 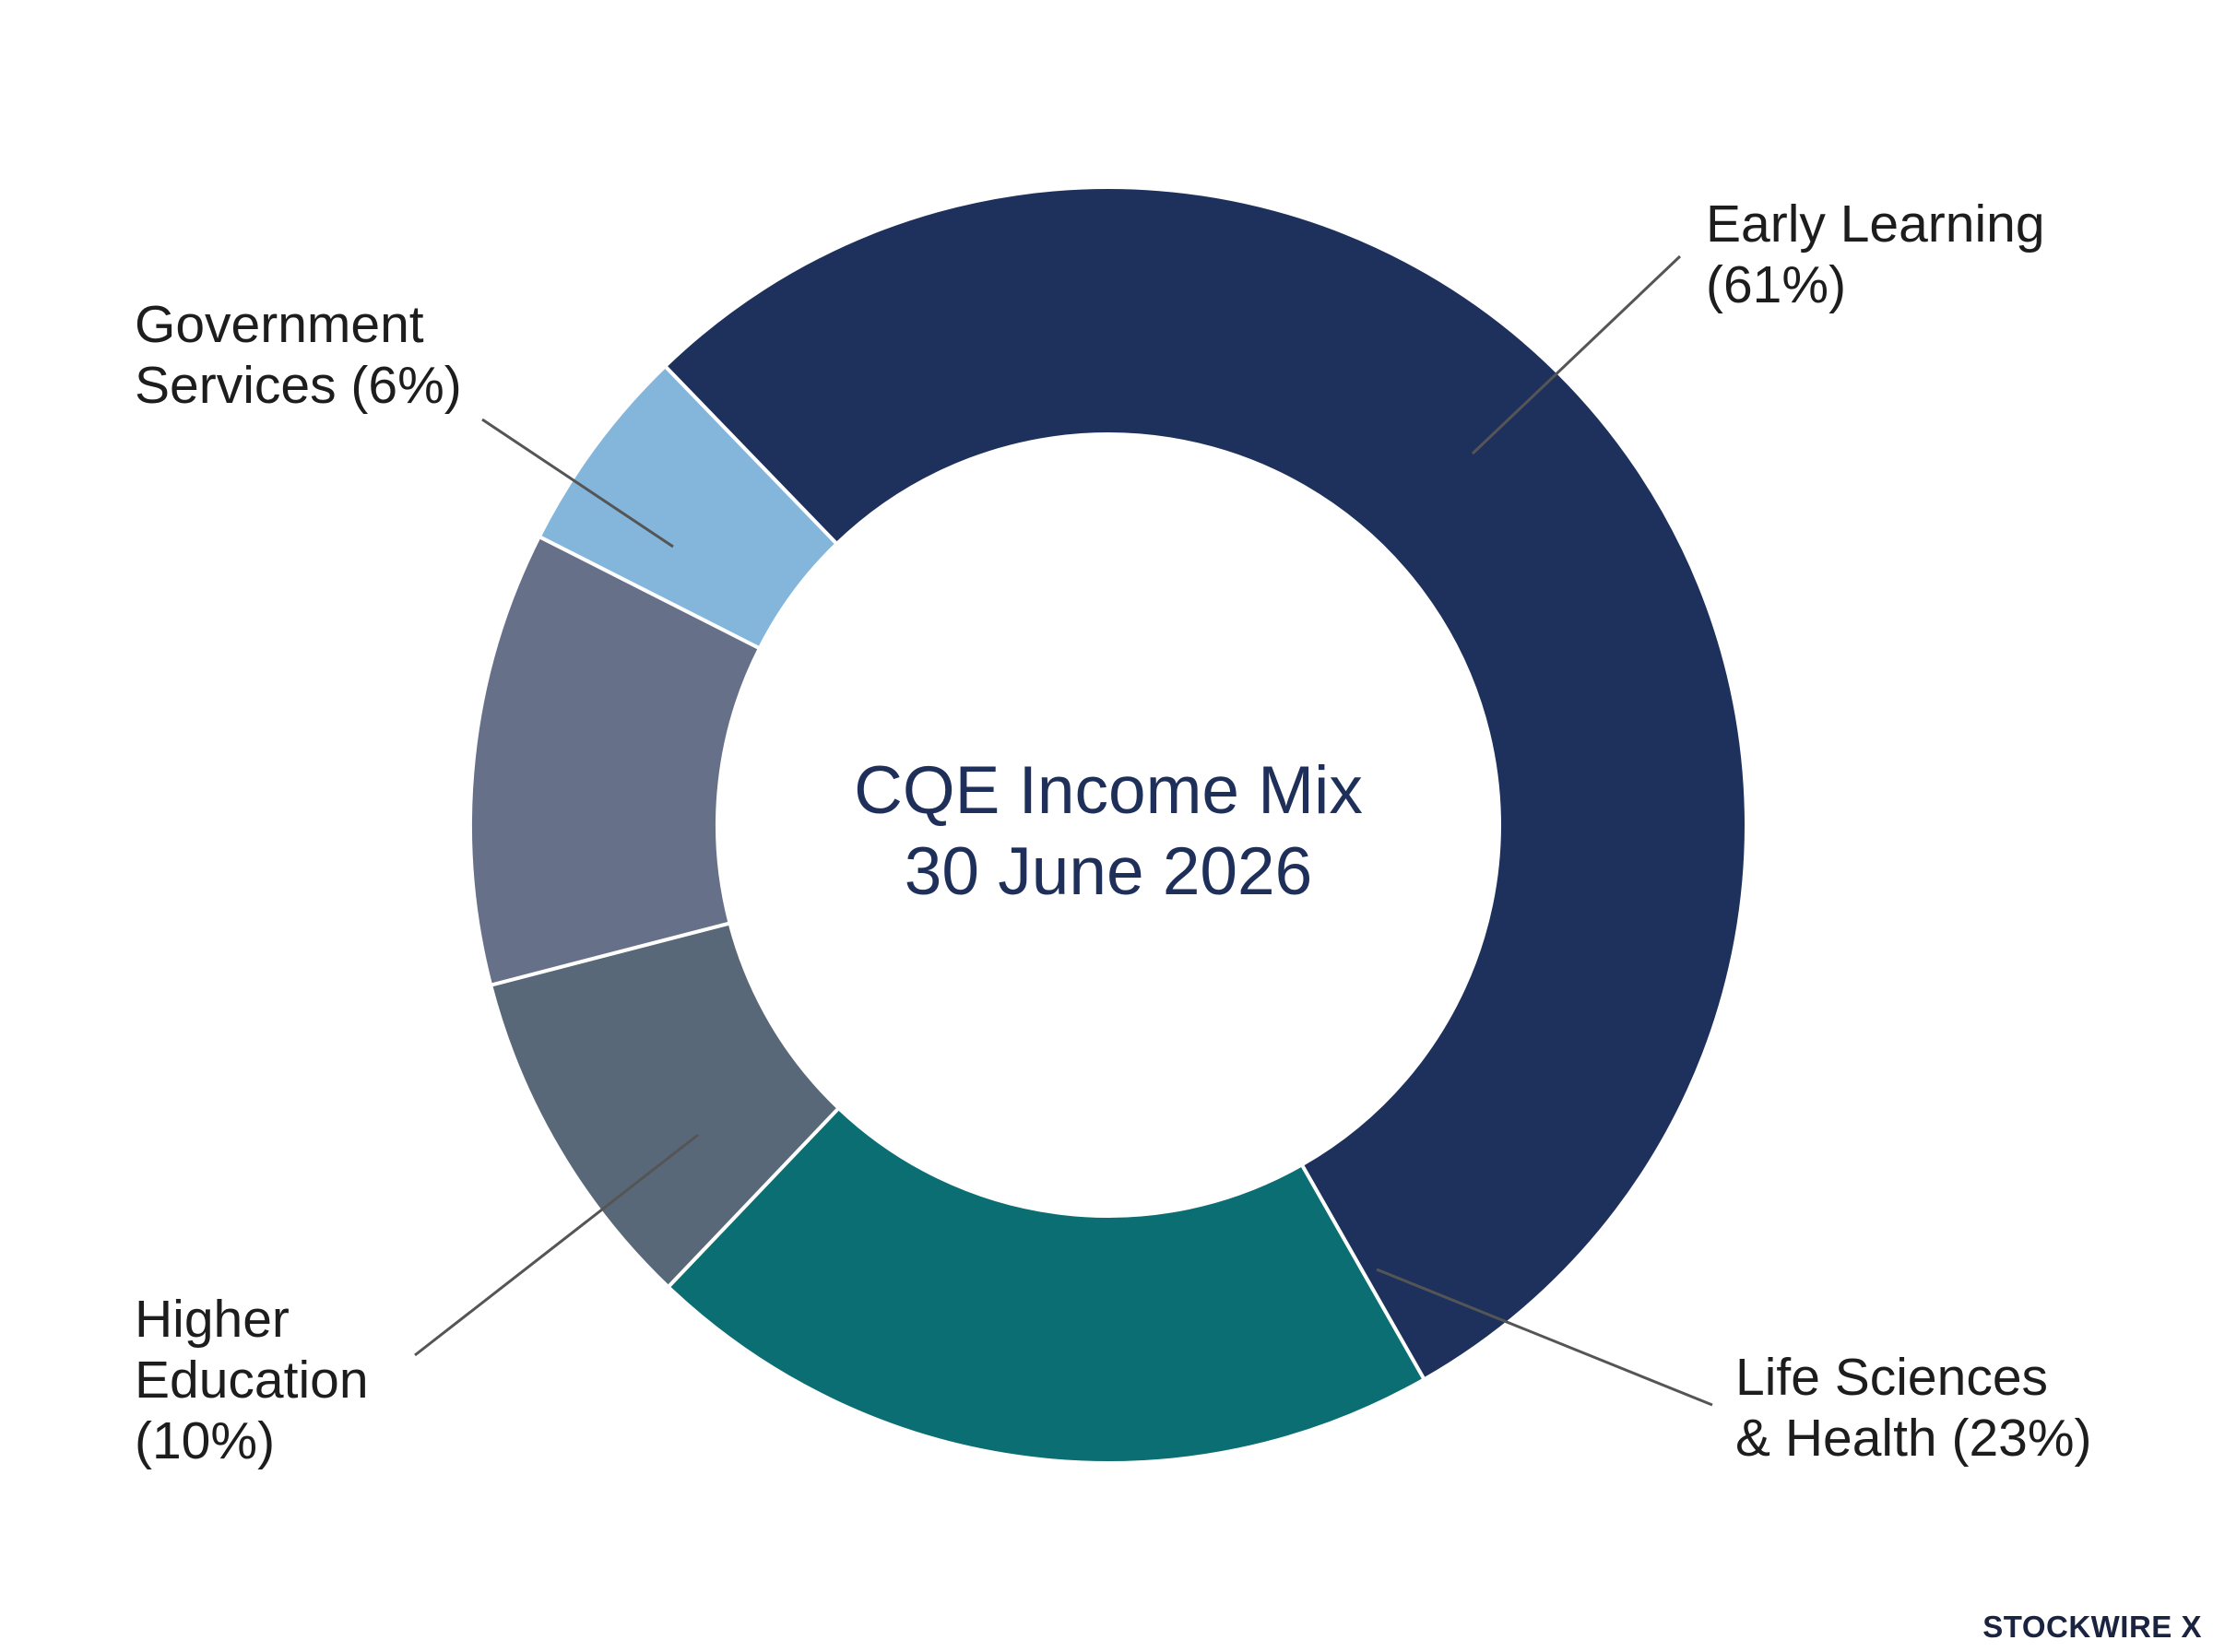 I want to click on chart-title-line-1: CQE Income Mix, so click(x=1108, y=790).